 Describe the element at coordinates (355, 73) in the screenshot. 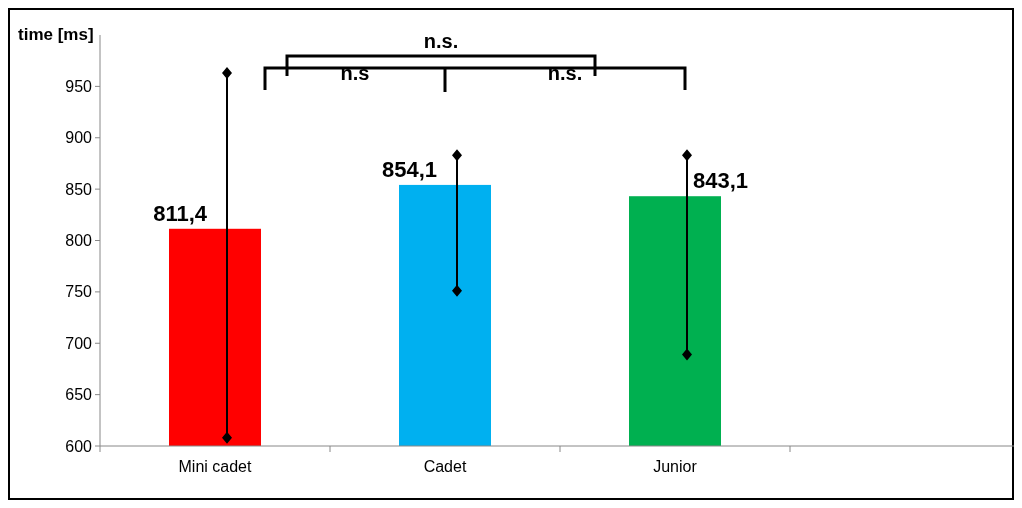

I see `annotation: n.s` at that location.